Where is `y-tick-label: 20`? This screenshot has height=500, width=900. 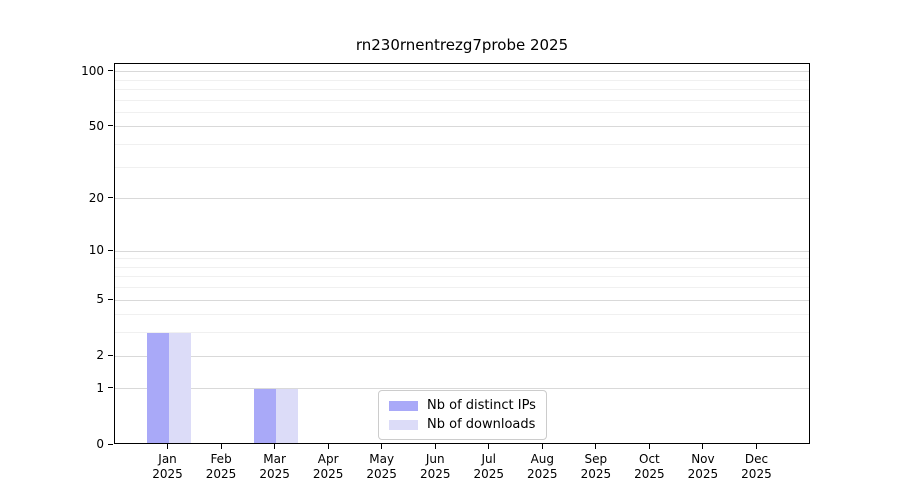
y-tick-label: 20 is located at coordinates (96, 197).